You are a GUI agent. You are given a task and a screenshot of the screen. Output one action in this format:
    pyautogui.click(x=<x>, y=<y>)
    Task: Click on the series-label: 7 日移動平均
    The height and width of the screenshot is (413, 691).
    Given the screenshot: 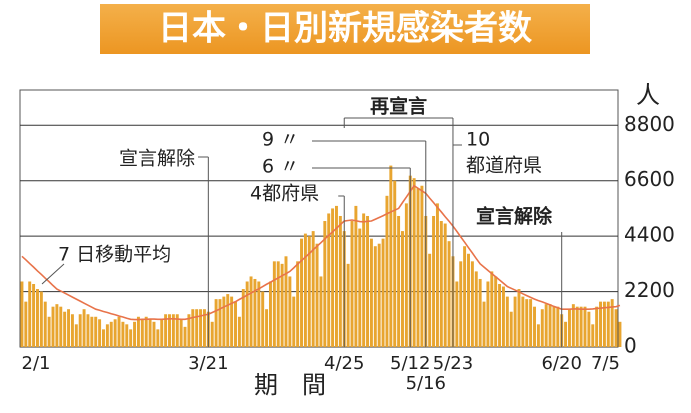 What is the action you would take?
    pyautogui.click(x=114, y=255)
    